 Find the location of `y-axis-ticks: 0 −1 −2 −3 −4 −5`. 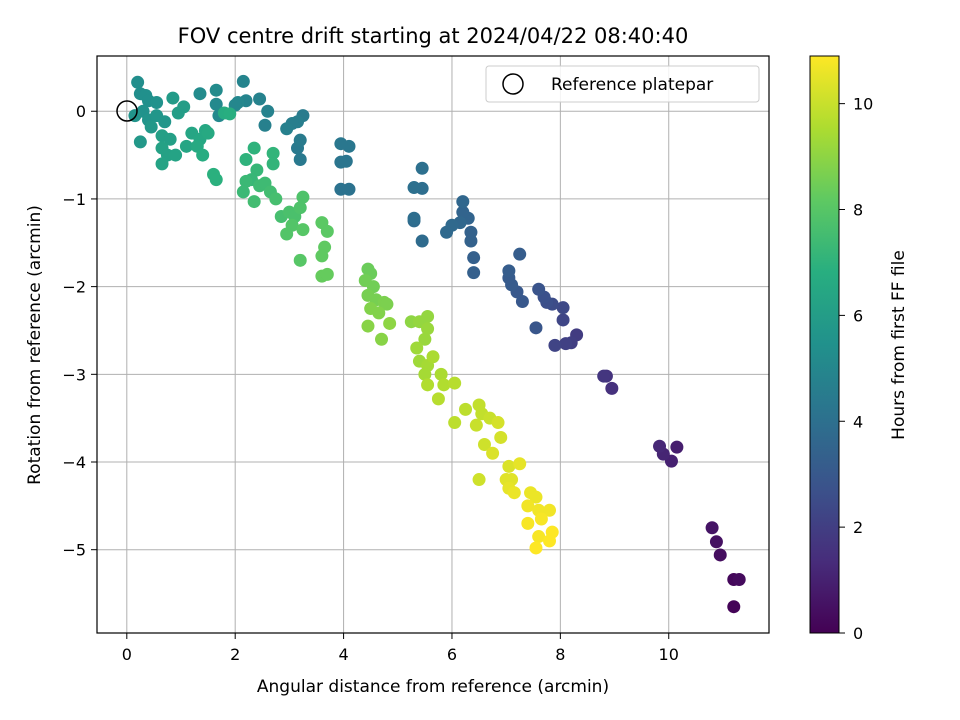

y-axis-ticks: 0 −1 −2 −3 −4 −5 is located at coordinates (79, 331).